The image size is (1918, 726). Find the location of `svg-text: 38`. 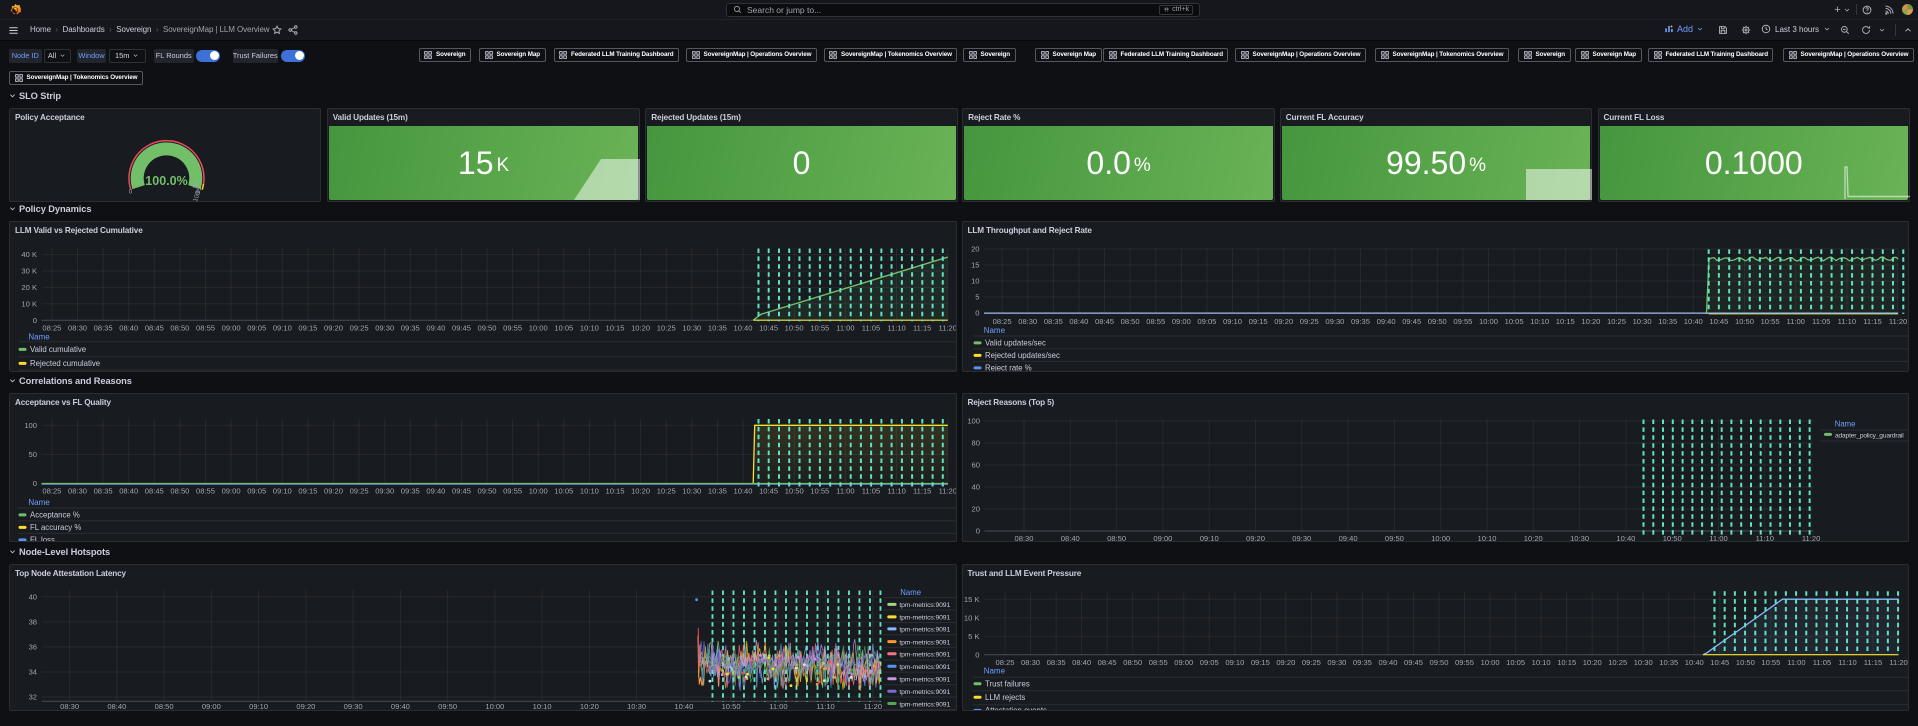

svg-text: 38 is located at coordinates (33, 621).